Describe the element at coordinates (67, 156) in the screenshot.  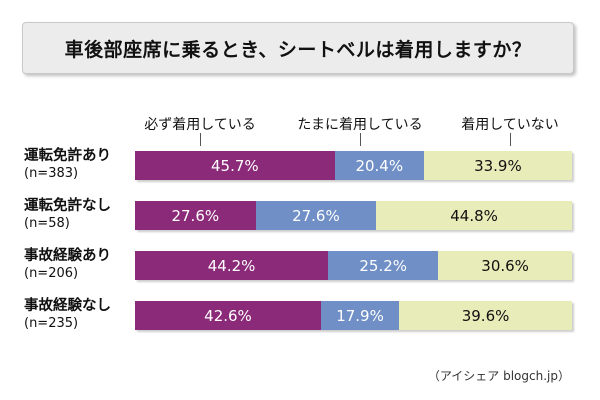
I see `category-name: 運転免許あり` at that location.